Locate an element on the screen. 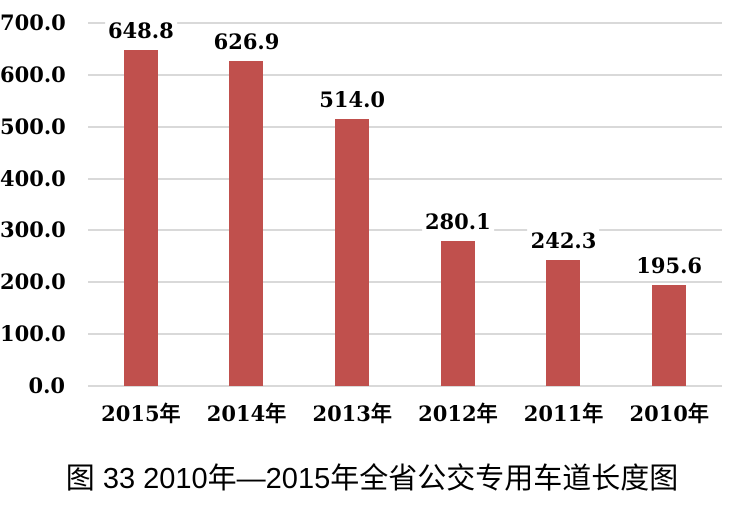 The width and height of the screenshot is (744, 523). y-axis-tick-label: 700.0 is located at coordinates (33, 22).